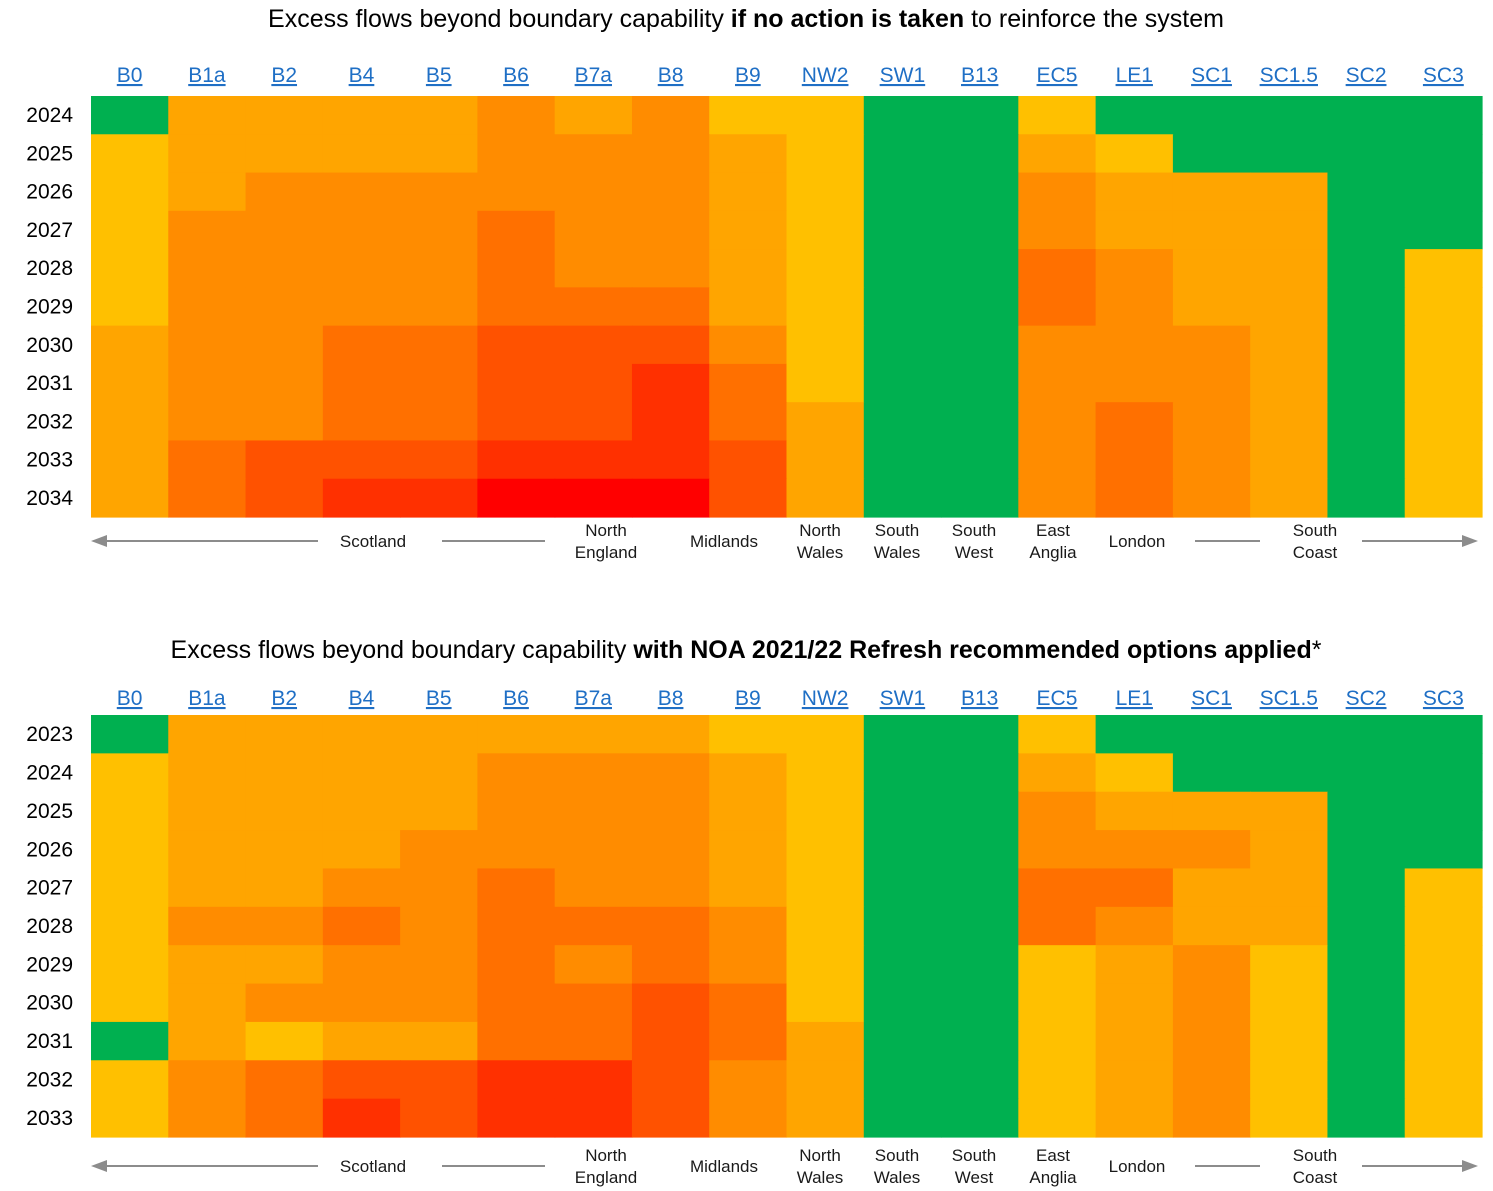 The width and height of the screenshot is (1493, 1191). Describe the element at coordinates (820, 1177) in the screenshot. I see `region-label-line: Wales` at that location.